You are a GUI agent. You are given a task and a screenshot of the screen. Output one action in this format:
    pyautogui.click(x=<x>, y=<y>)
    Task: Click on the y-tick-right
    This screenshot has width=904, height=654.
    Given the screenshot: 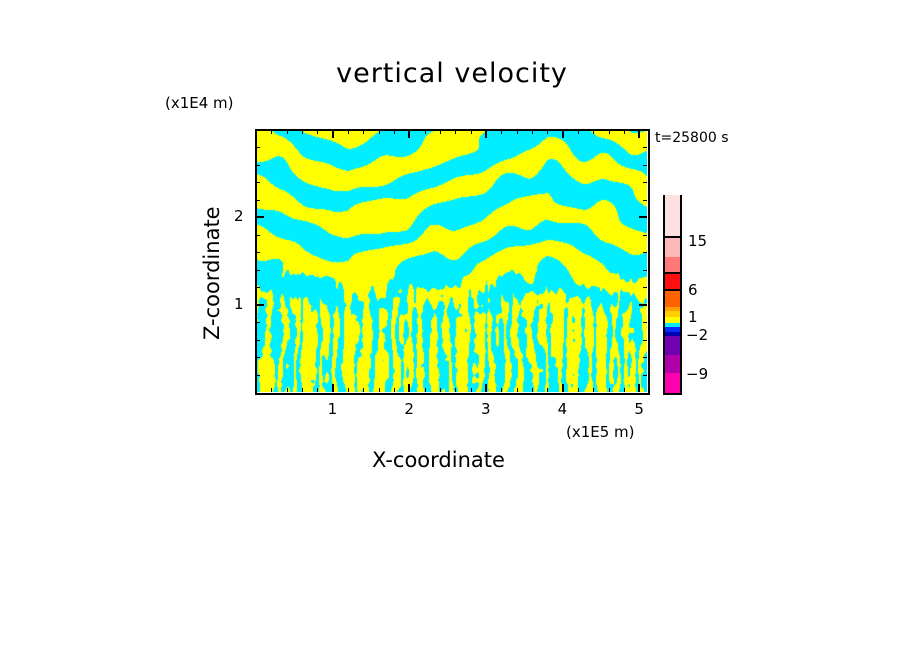 What is the action you would take?
    pyautogui.click(x=643, y=217)
    